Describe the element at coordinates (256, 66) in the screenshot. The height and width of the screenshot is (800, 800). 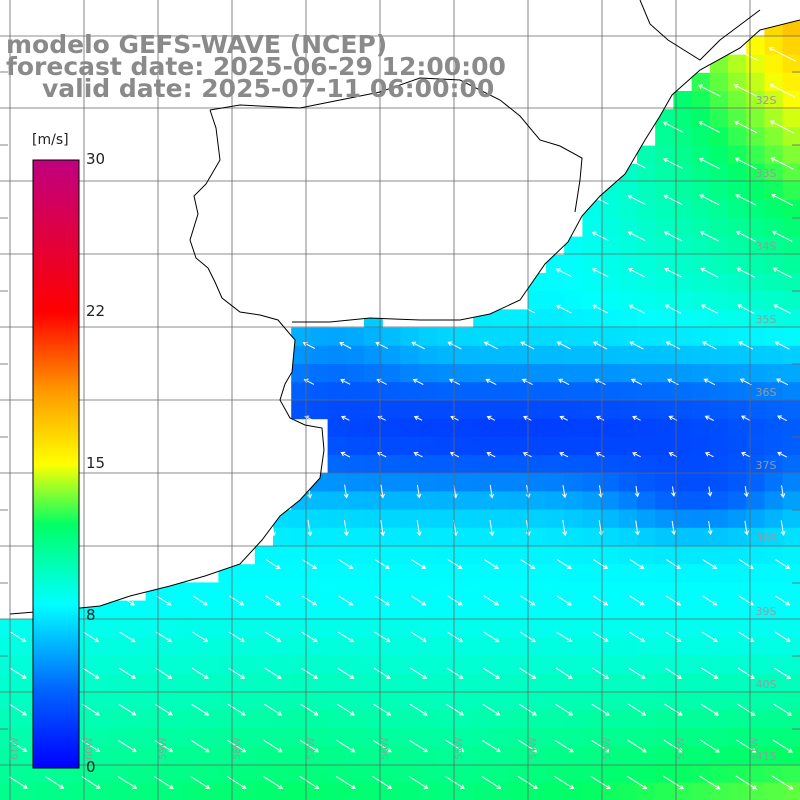
I see `title-forecast-date: forecast date: 2025-06-29 12:00:00` at that location.